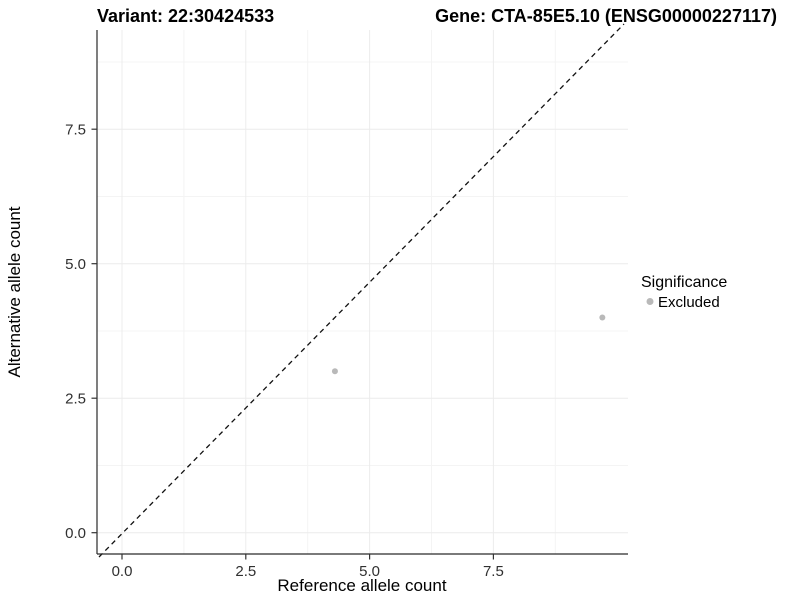 This screenshot has width=800, height=600. I want to click on gene-title: Gene: CTA-85E5.10 (ENSG00000227117), so click(606, 16).